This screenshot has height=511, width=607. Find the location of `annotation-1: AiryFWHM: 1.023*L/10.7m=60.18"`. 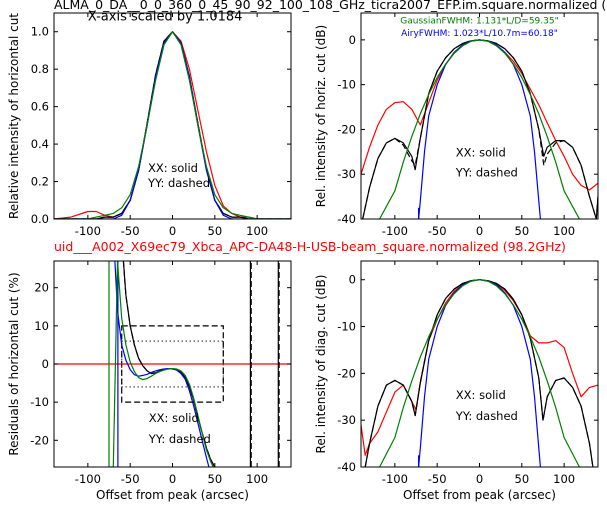

annotation-1: AiryFWHM: 1.023*L/10.7m=60.18" is located at coordinates (479, 34).